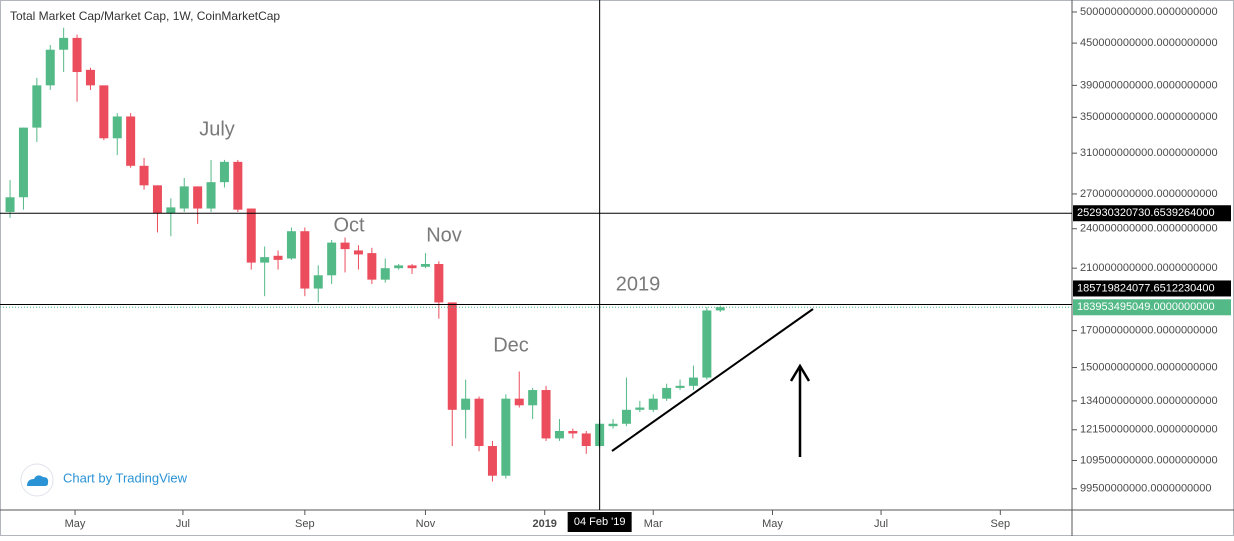  Describe the element at coordinates (1149, 401) in the screenshot. I see `y-tick-label: 134000000000.0000000000` at that location.